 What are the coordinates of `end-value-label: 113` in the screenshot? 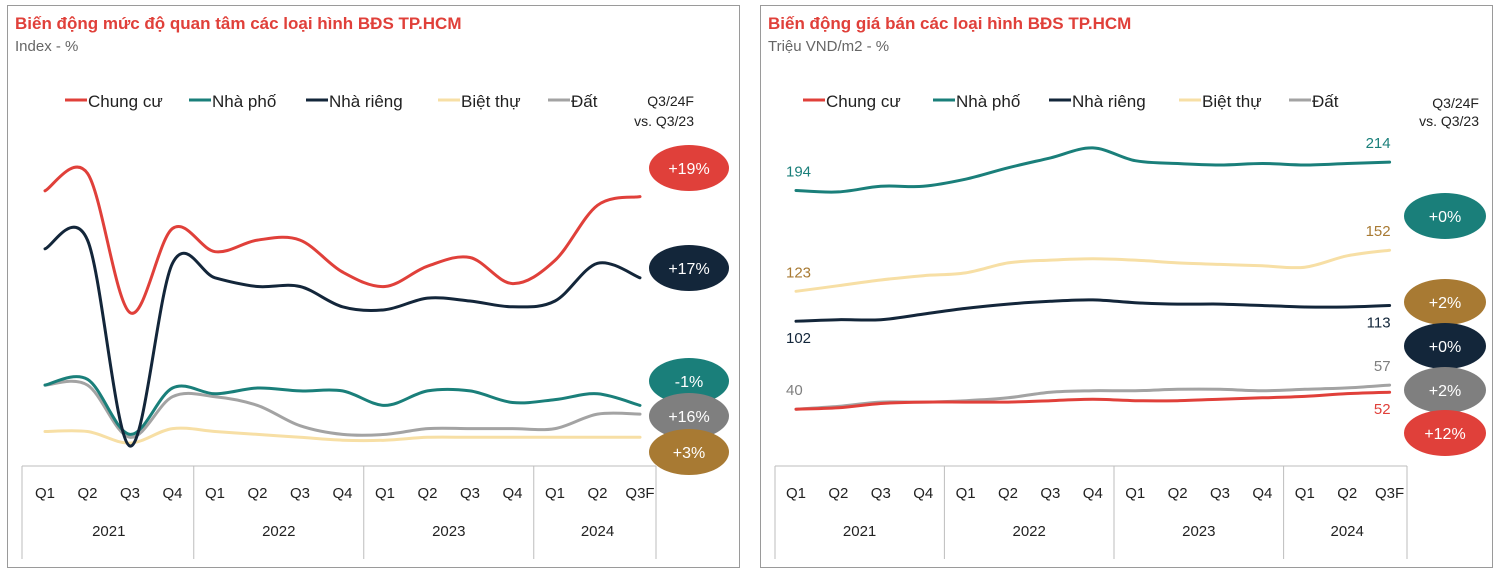 It's located at (1379, 323).